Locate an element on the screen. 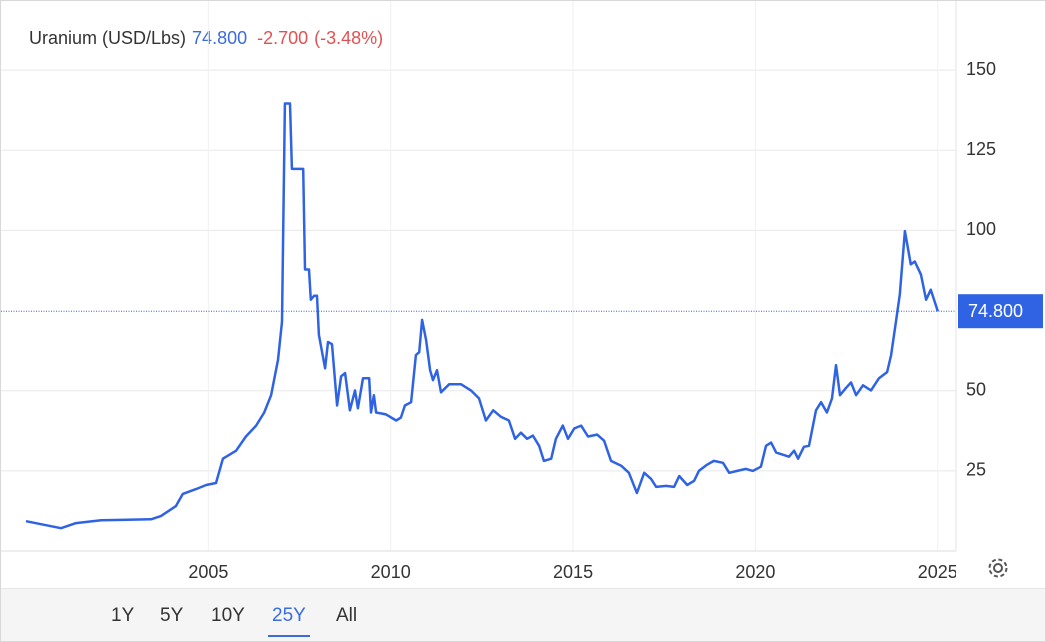  change-pct: (-3.48%) is located at coordinates (348, 38).